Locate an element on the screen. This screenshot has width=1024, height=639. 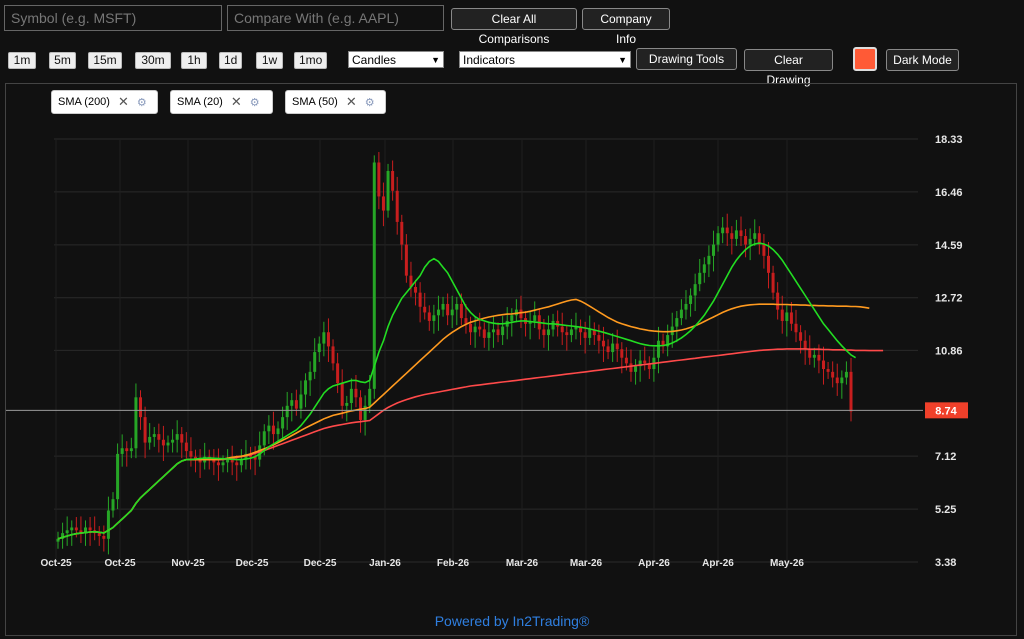
footer-credit: Powered by In2Trading® is located at coordinates (512, 621).